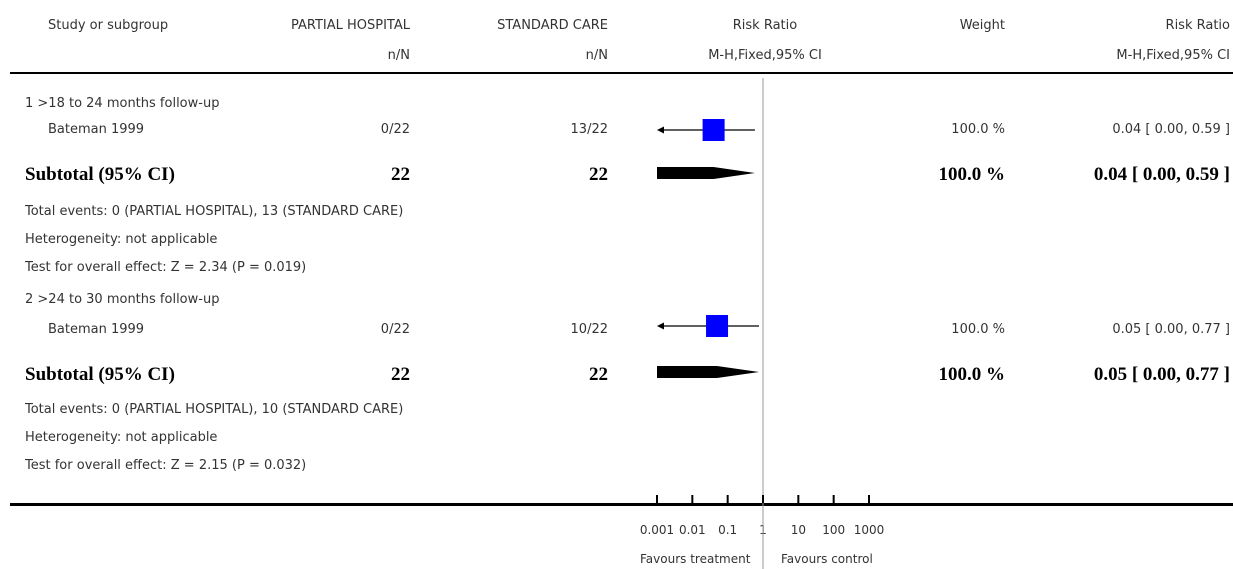  I want to click on header-weight: Weight, so click(982, 25).